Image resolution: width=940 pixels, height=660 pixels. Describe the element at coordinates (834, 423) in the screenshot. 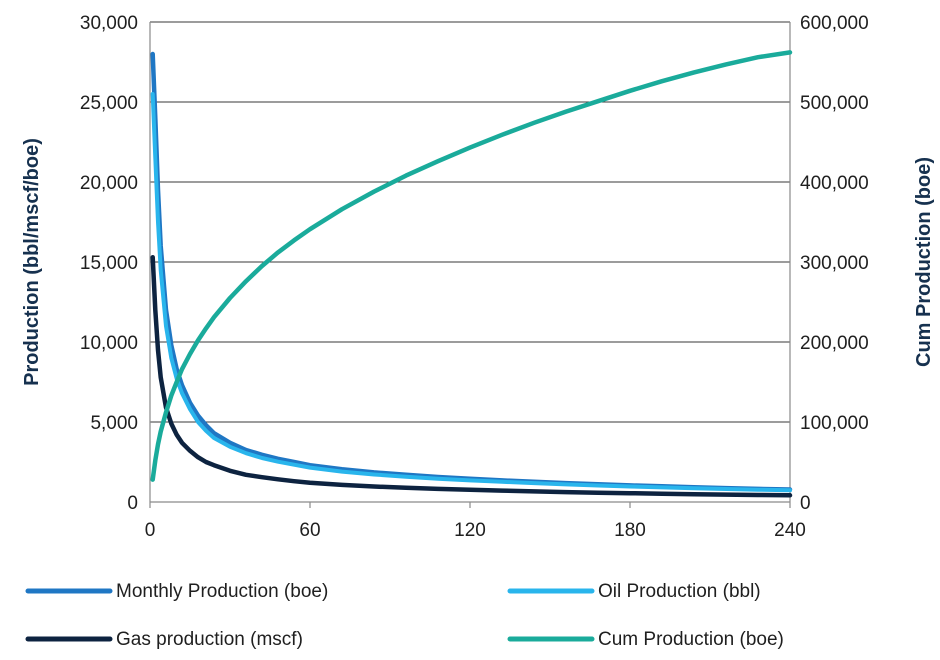

I see `y2-tick-label: 100,000` at that location.